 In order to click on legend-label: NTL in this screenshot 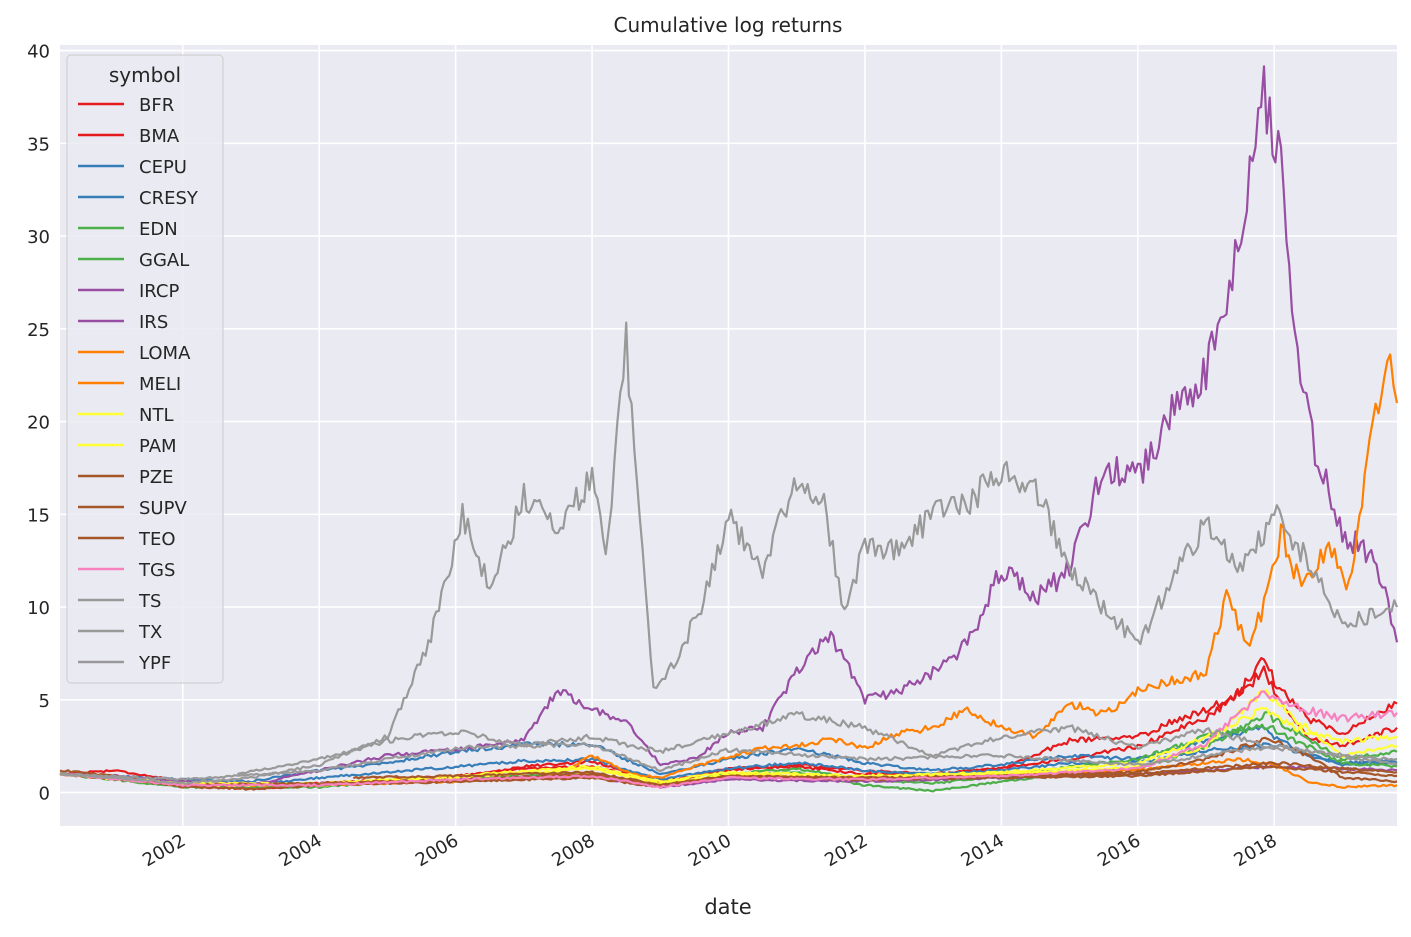, I will do `click(156, 415)`.